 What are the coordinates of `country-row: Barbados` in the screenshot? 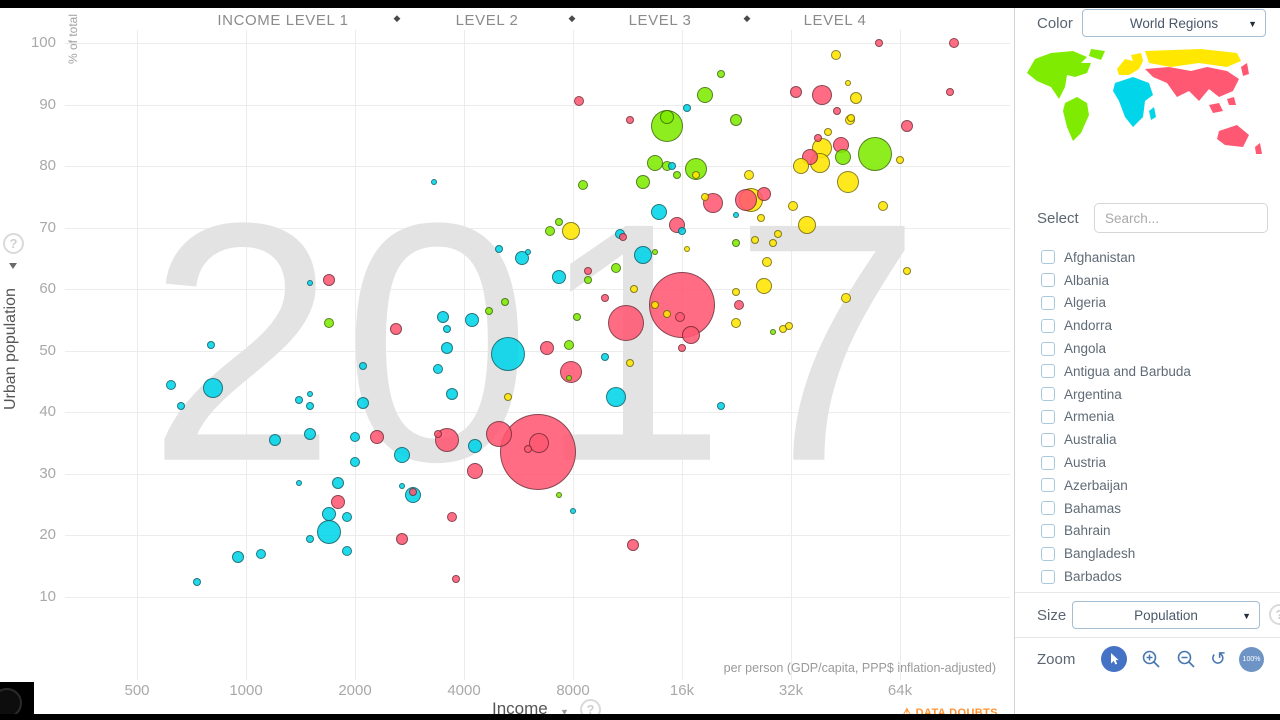 It's located at (1160, 576).